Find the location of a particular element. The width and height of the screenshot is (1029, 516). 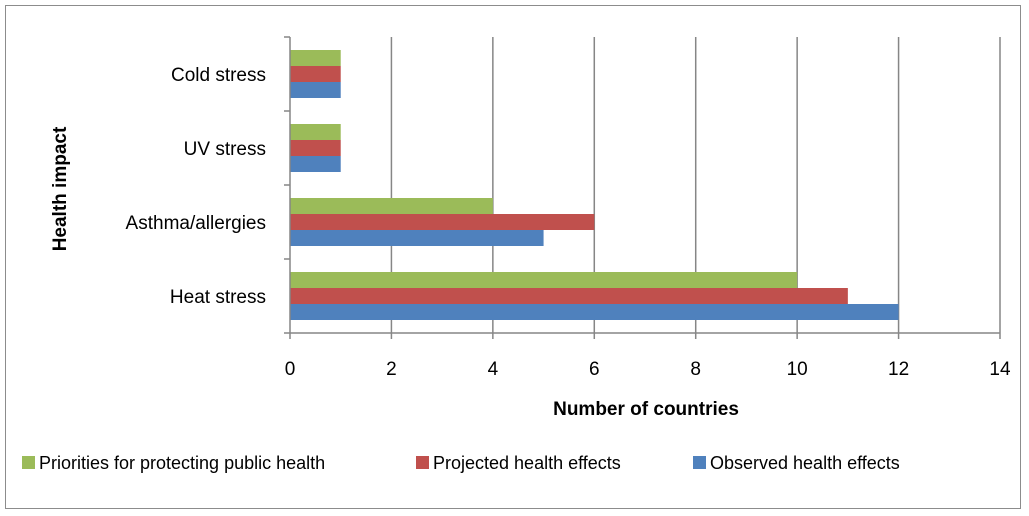

x-tick-label: 14 is located at coordinates (1000, 369).